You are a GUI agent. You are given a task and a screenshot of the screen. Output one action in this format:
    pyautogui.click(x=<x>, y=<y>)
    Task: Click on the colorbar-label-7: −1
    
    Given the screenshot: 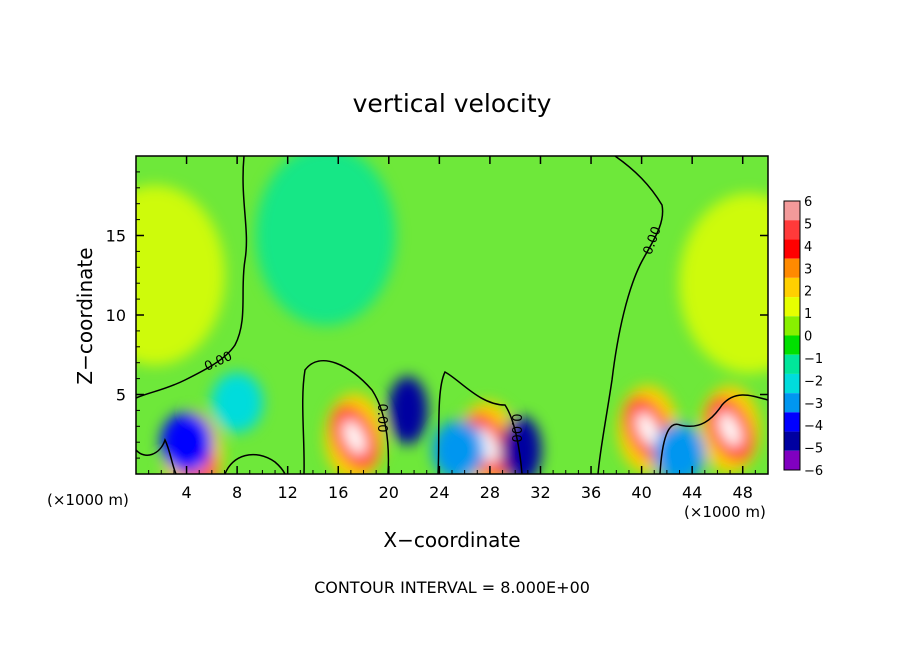 What is the action you would take?
    pyautogui.click(x=813, y=359)
    